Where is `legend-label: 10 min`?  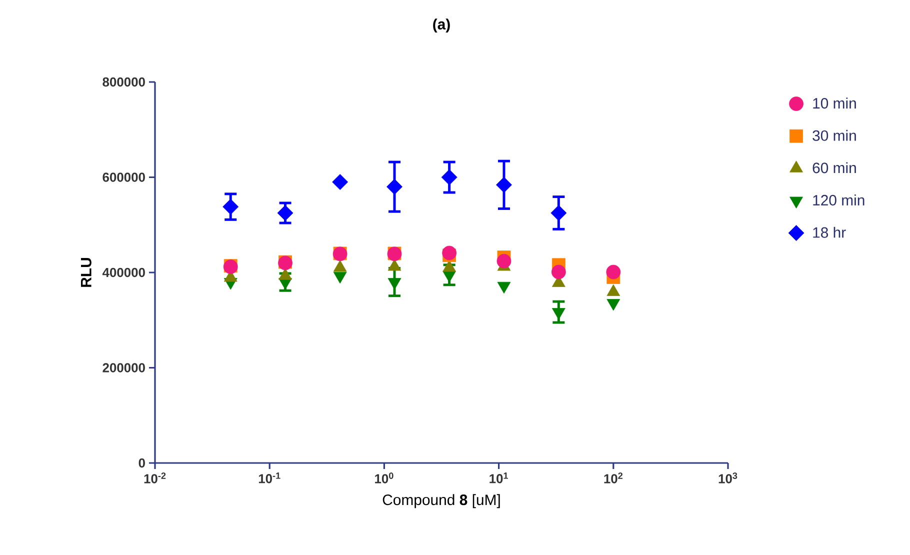 legend-label: 10 min is located at coordinates (834, 103).